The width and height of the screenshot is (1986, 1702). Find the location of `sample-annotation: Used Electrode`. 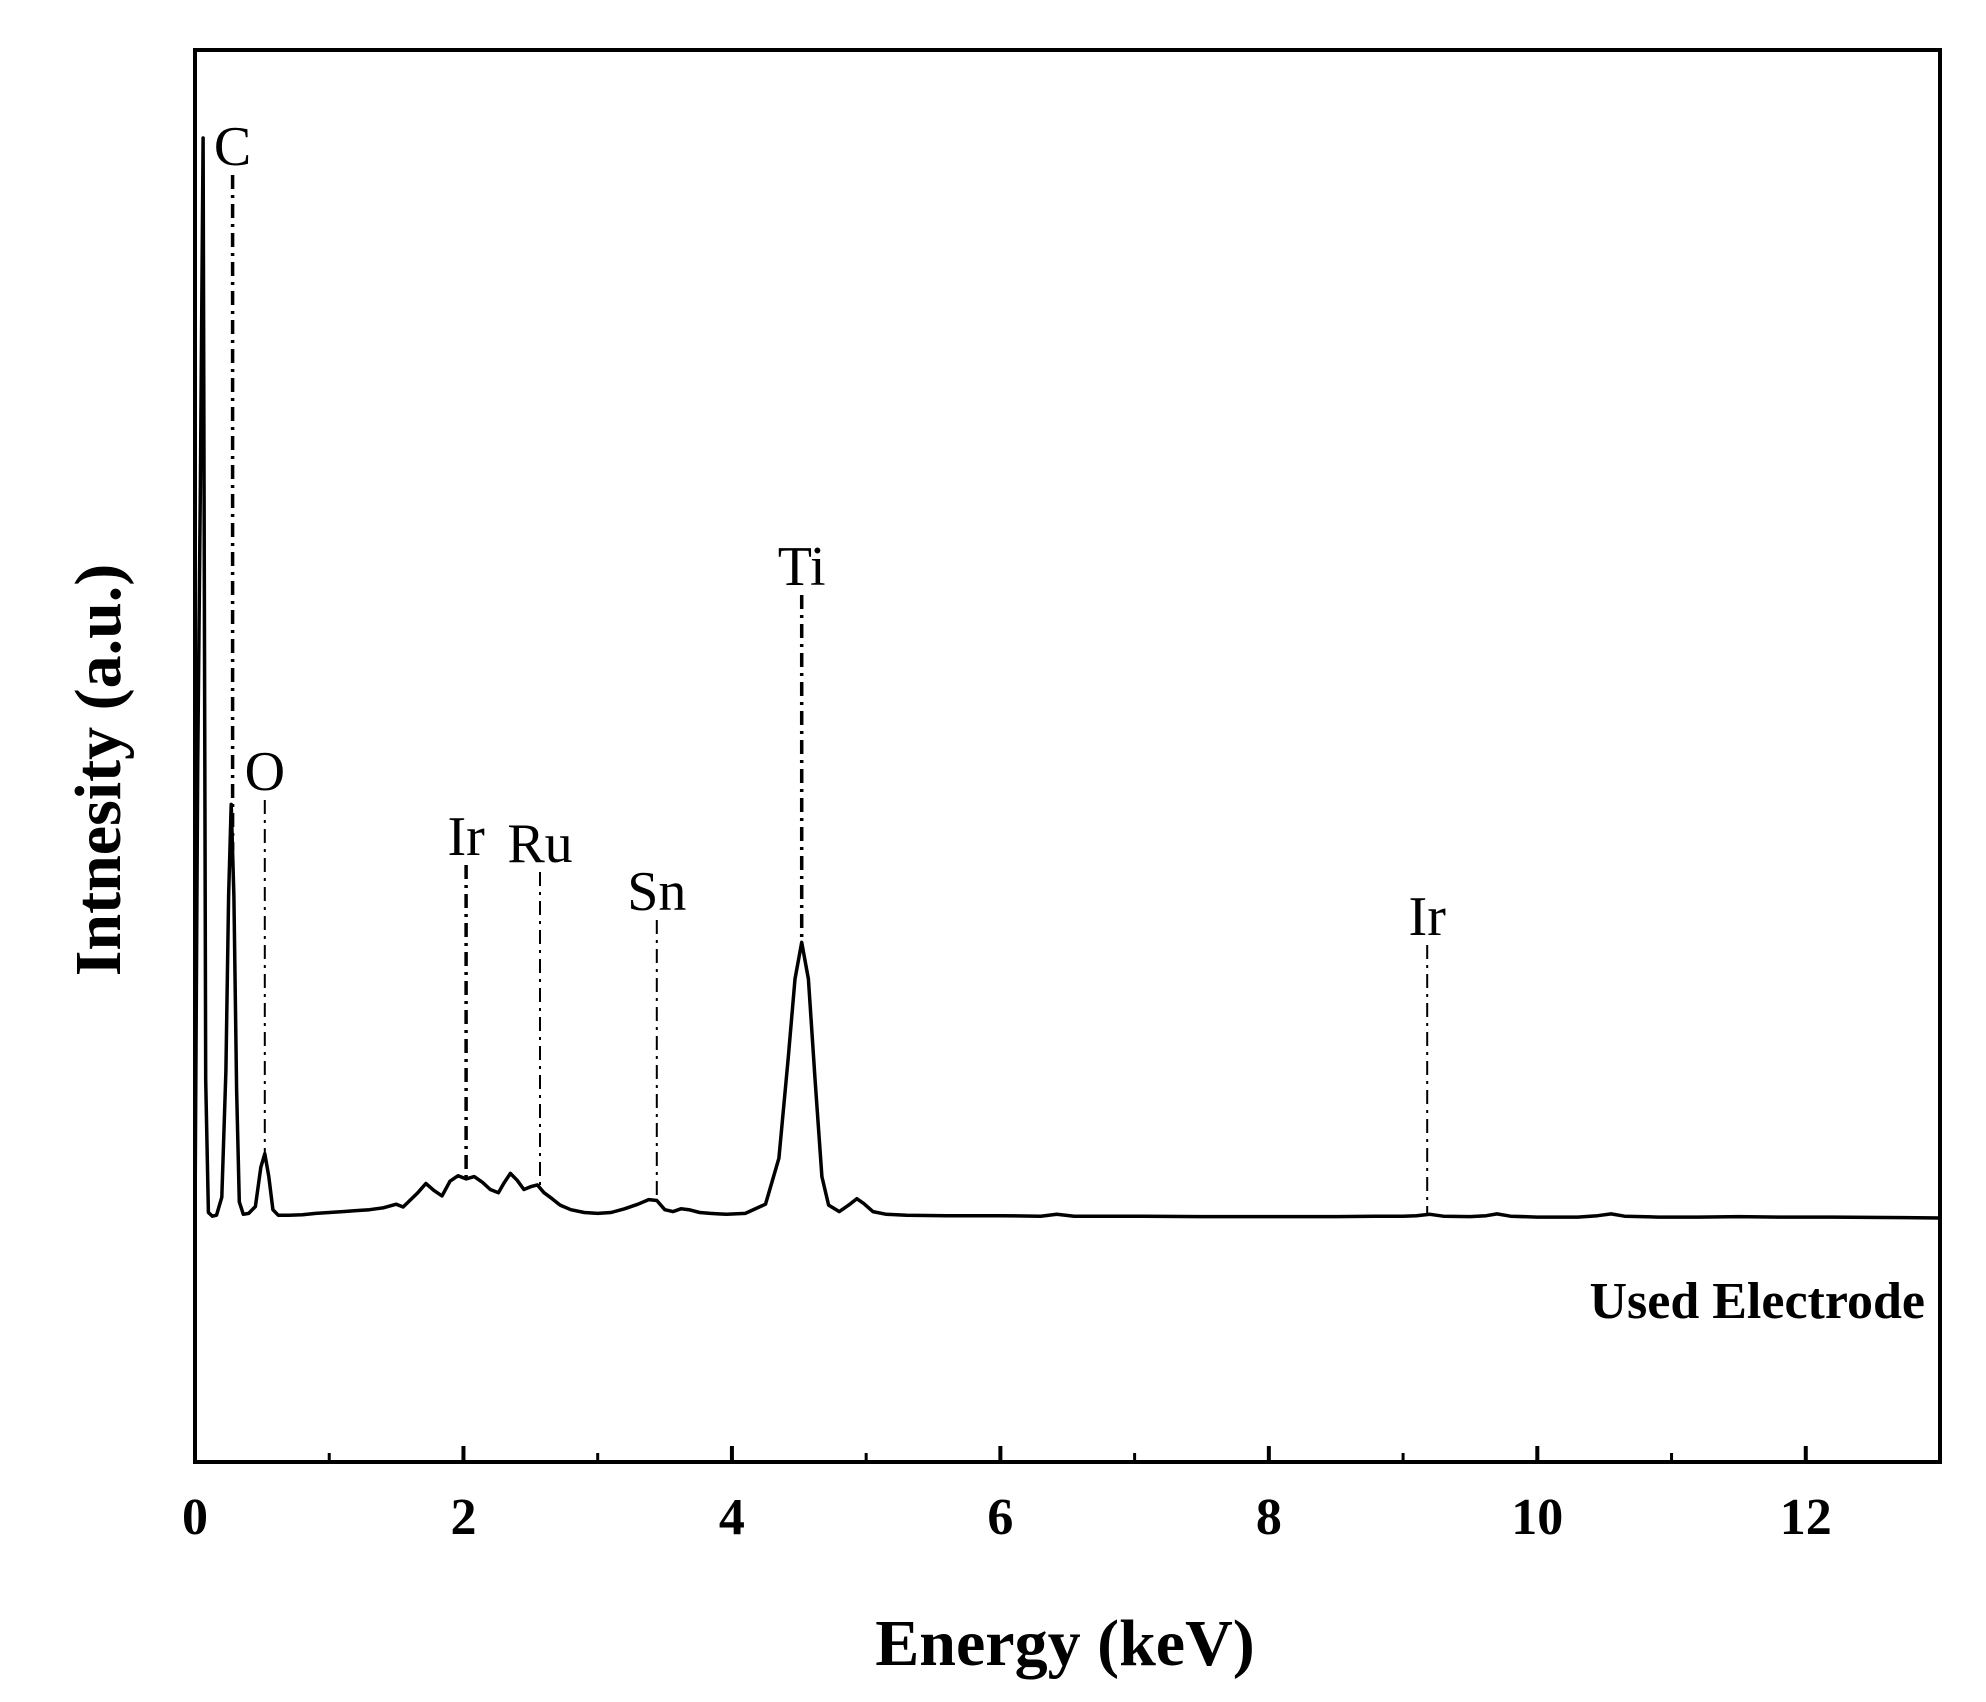

sample-annotation: Used Electrode is located at coordinates (1757, 1301).